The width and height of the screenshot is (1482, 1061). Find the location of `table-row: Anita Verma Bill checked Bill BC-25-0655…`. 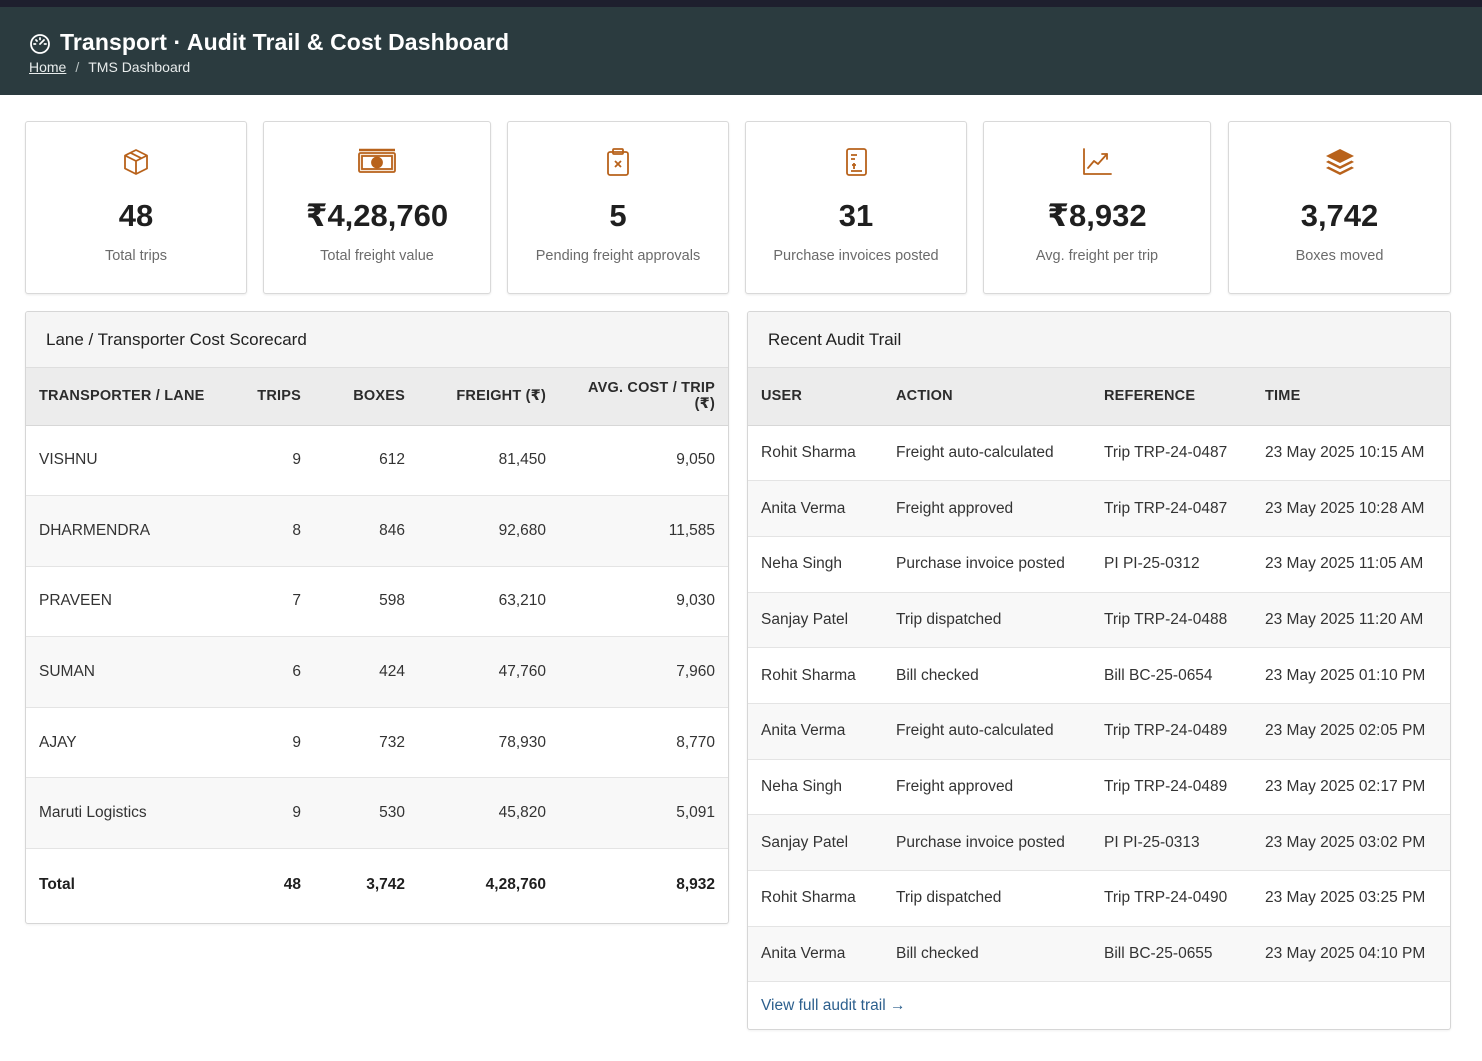

table-row: Anita Verma Bill checked Bill BC-25-0655… is located at coordinates (1099, 954).